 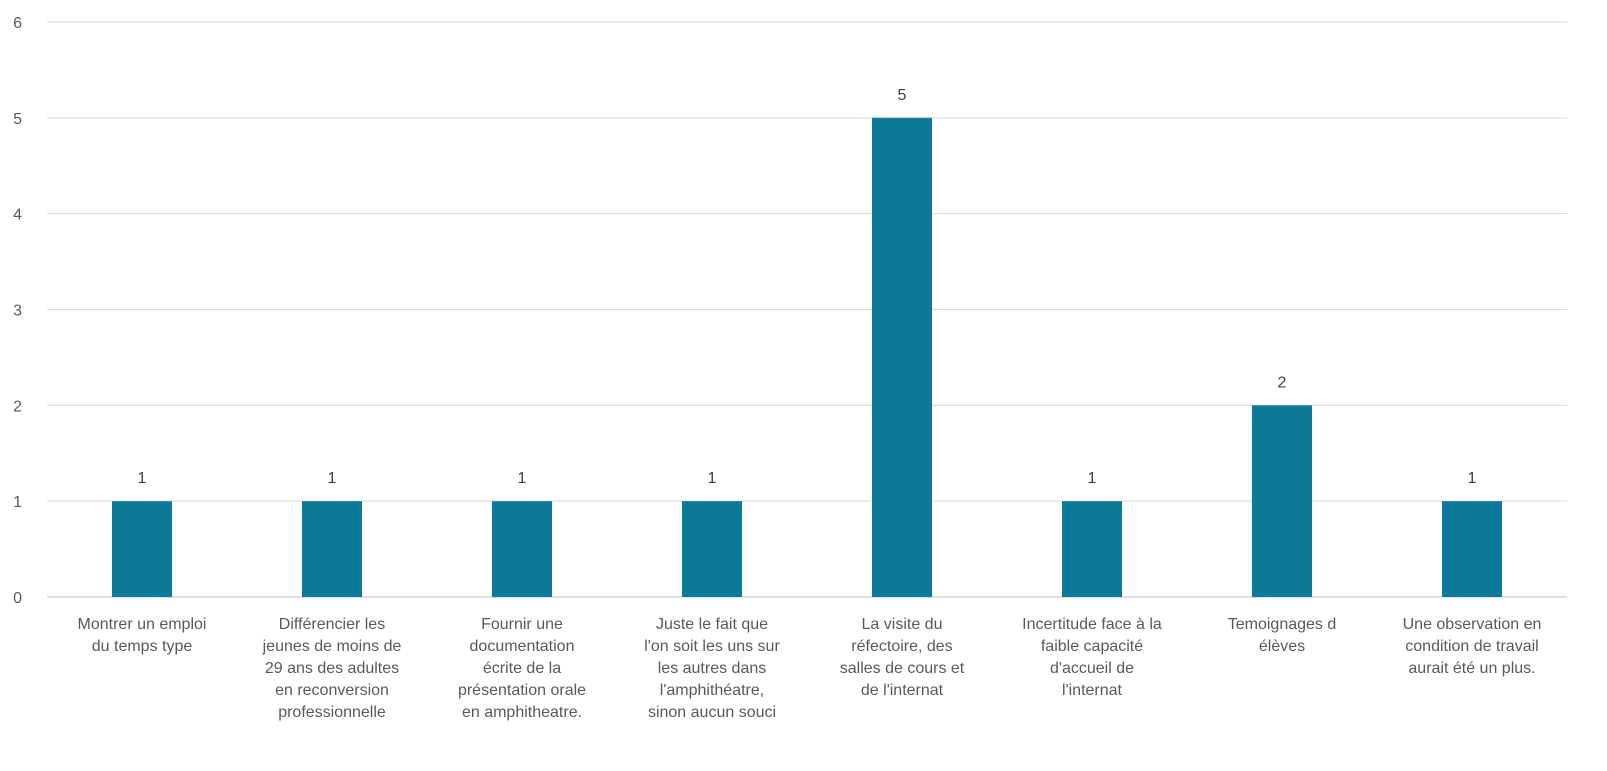 I want to click on x-category-label: Montrer un emploi du temps type, so click(x=142, y=635).